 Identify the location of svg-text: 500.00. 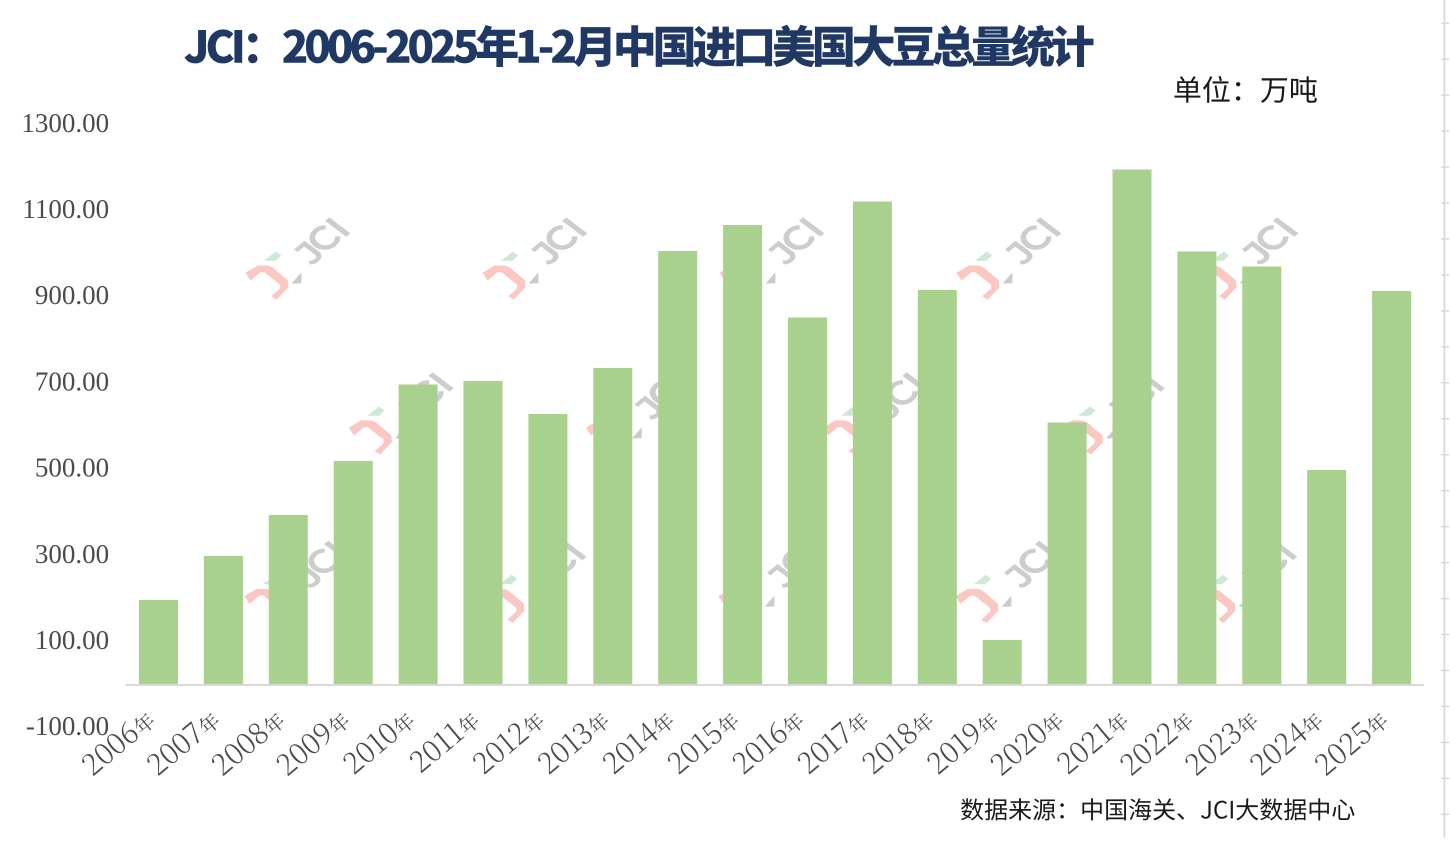
(72, 468).